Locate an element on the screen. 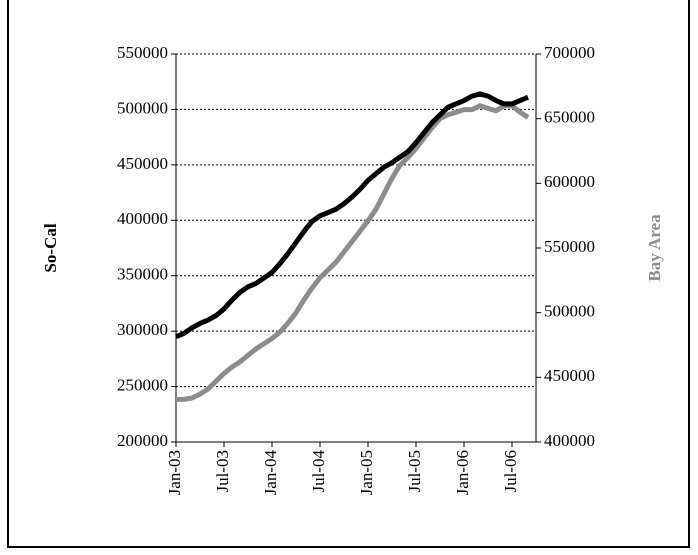  y2-tick-label: 550000 is located at coordinates (569, 246).